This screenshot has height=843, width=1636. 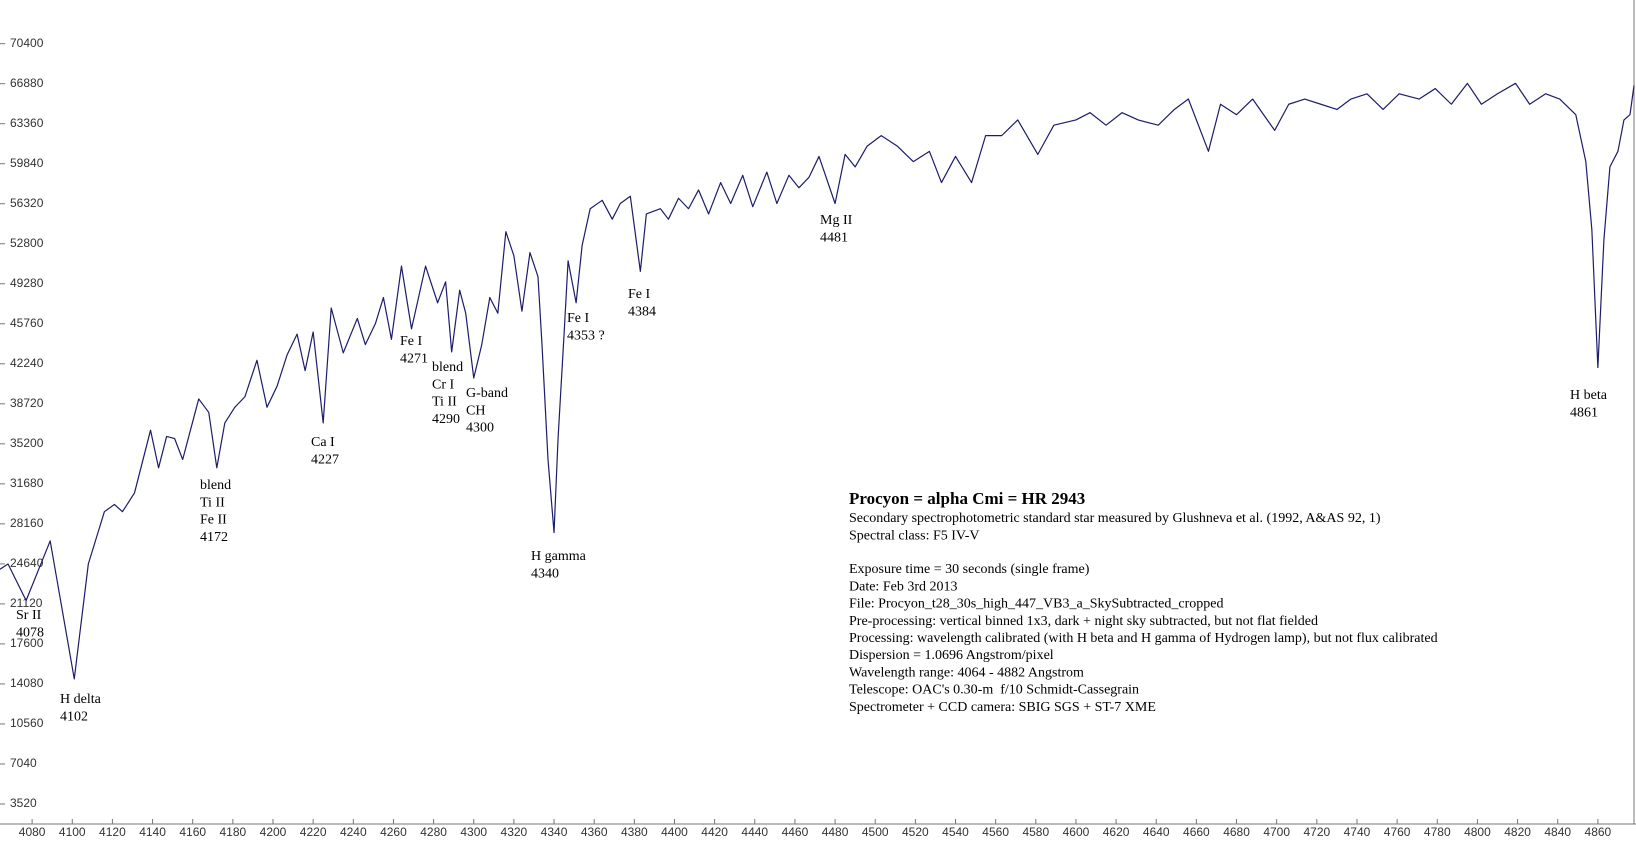 I want to click on line-label: 4172, so click(x=214, y=537).